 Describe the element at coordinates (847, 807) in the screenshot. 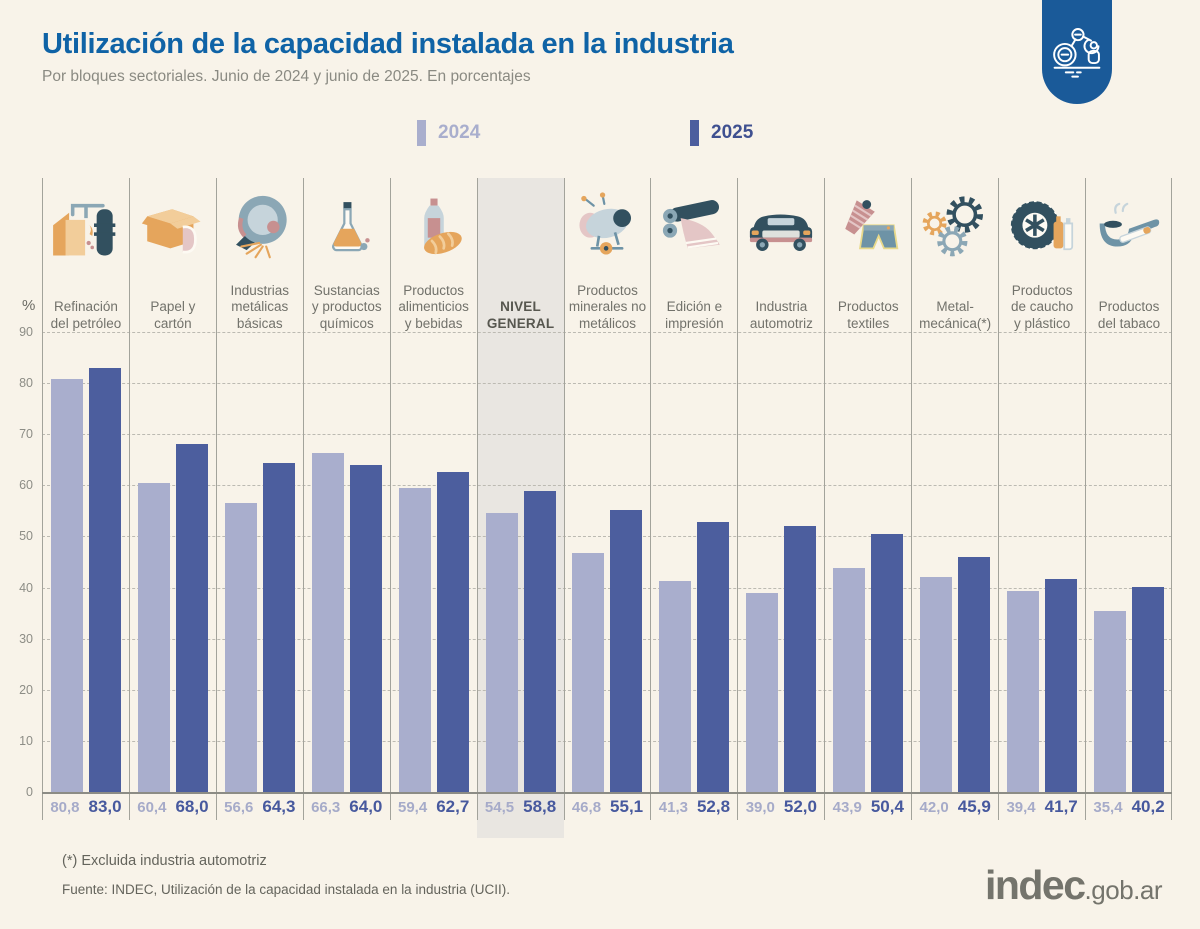

I see `value-label-2024: 43,9` at that location.